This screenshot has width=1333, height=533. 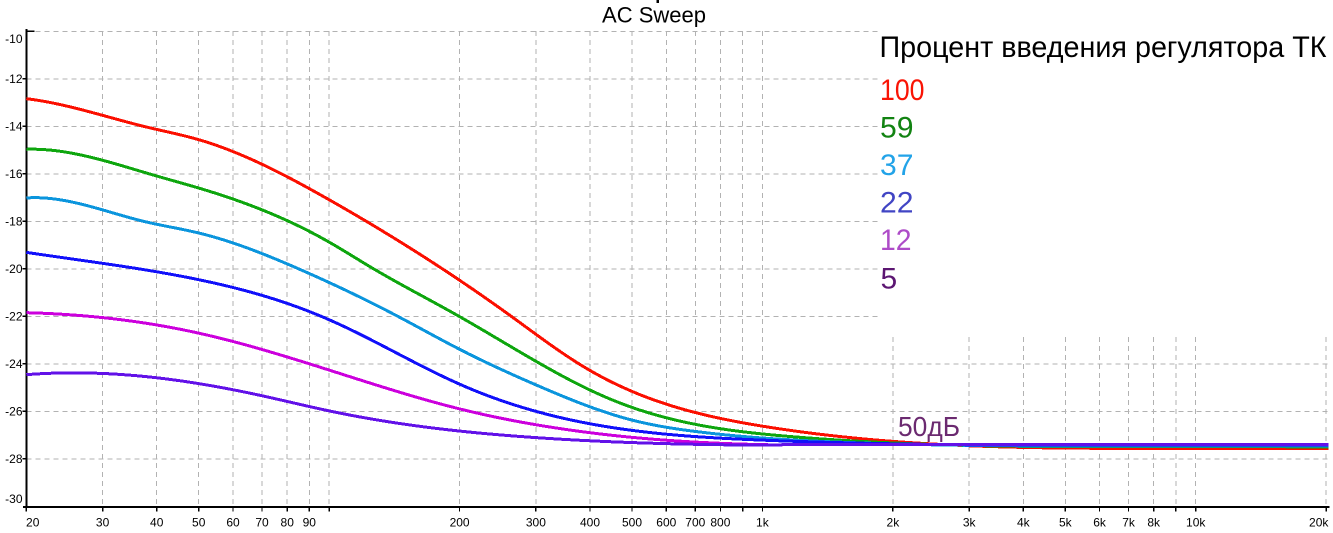 I want to click on svg-text: AC Sweep, so click(x=654, y=15).